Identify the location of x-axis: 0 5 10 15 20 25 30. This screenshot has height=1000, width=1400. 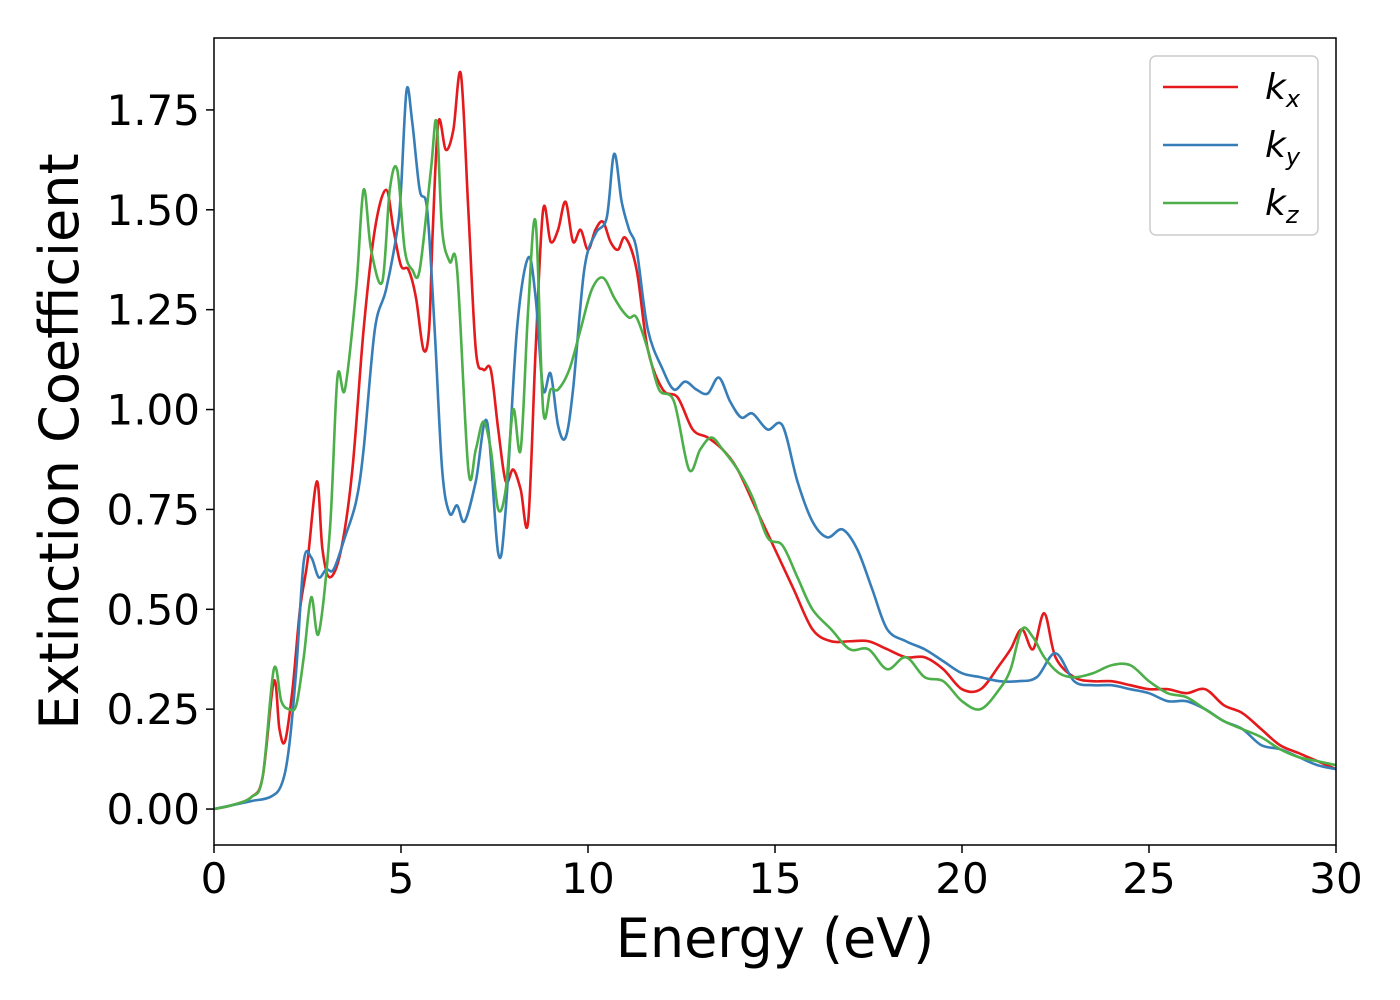
(782, 874).